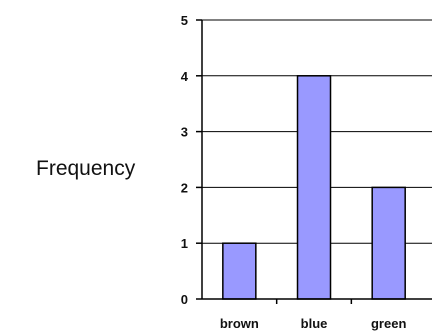 The height and width of the screenshot is (333, 432). Describe the element at coordinates (184, 187) in the screenshot. I see `y-tick-label: 2` at that location.